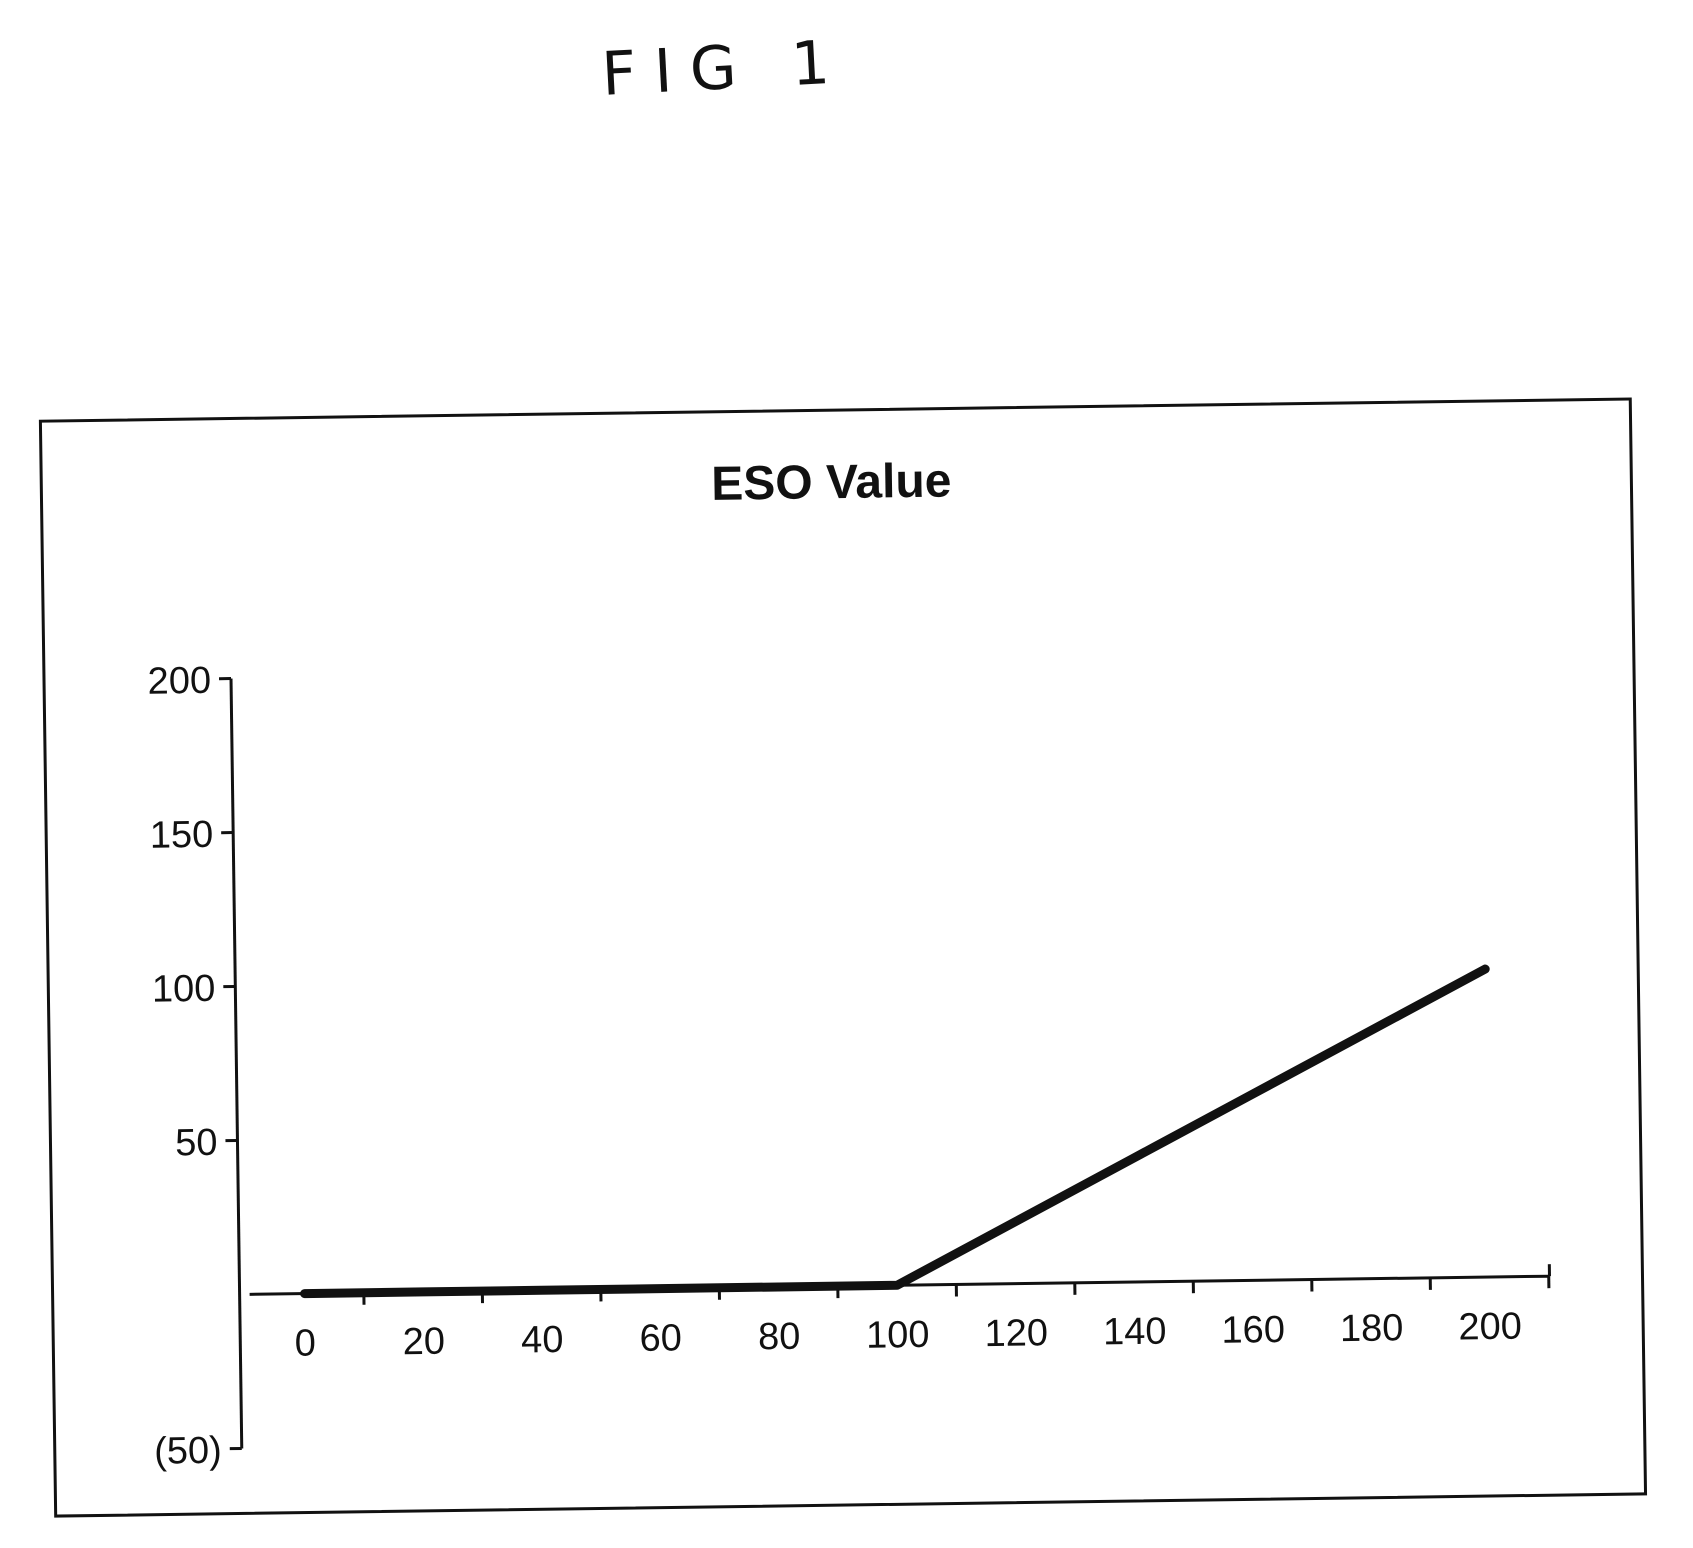 The image size is (1693, 1548). I want to click on x-tick-label: 160, so click(1253, 1330).